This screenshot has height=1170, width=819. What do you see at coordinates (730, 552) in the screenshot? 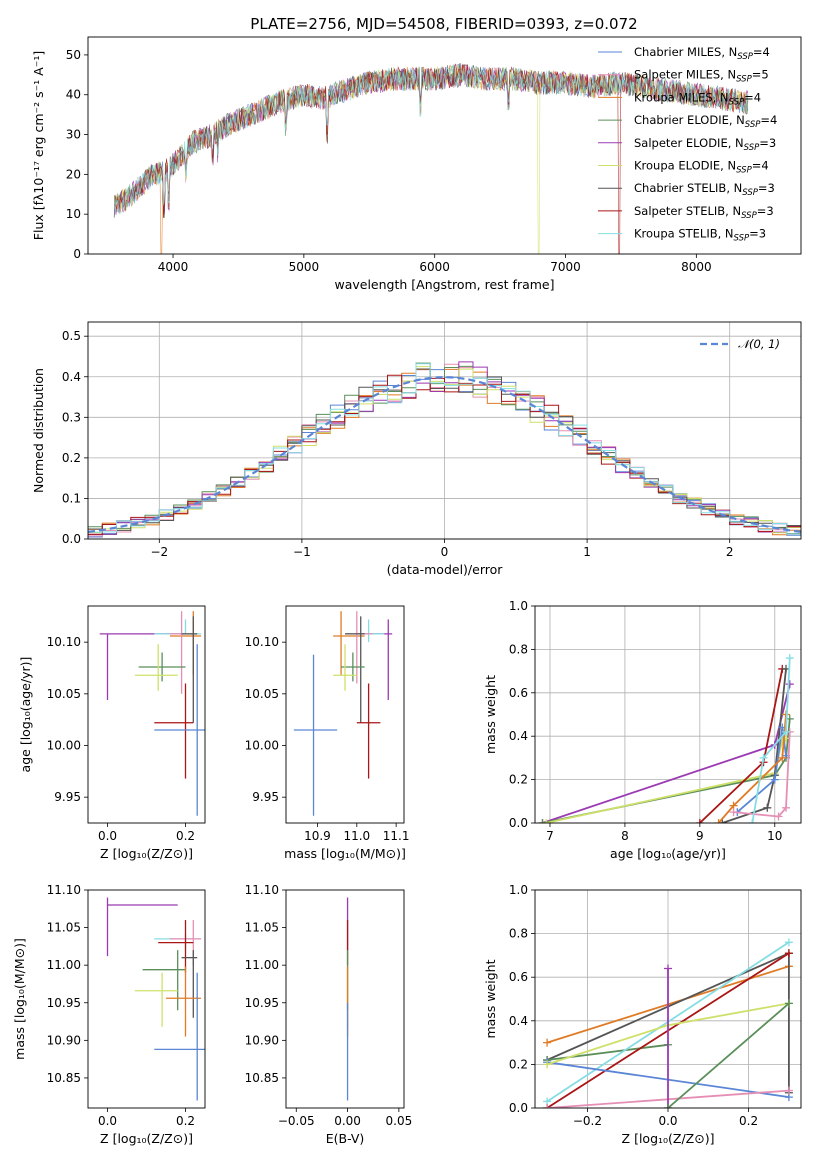
I see `x-tick-label: 2` at bounding box center [730, 552].